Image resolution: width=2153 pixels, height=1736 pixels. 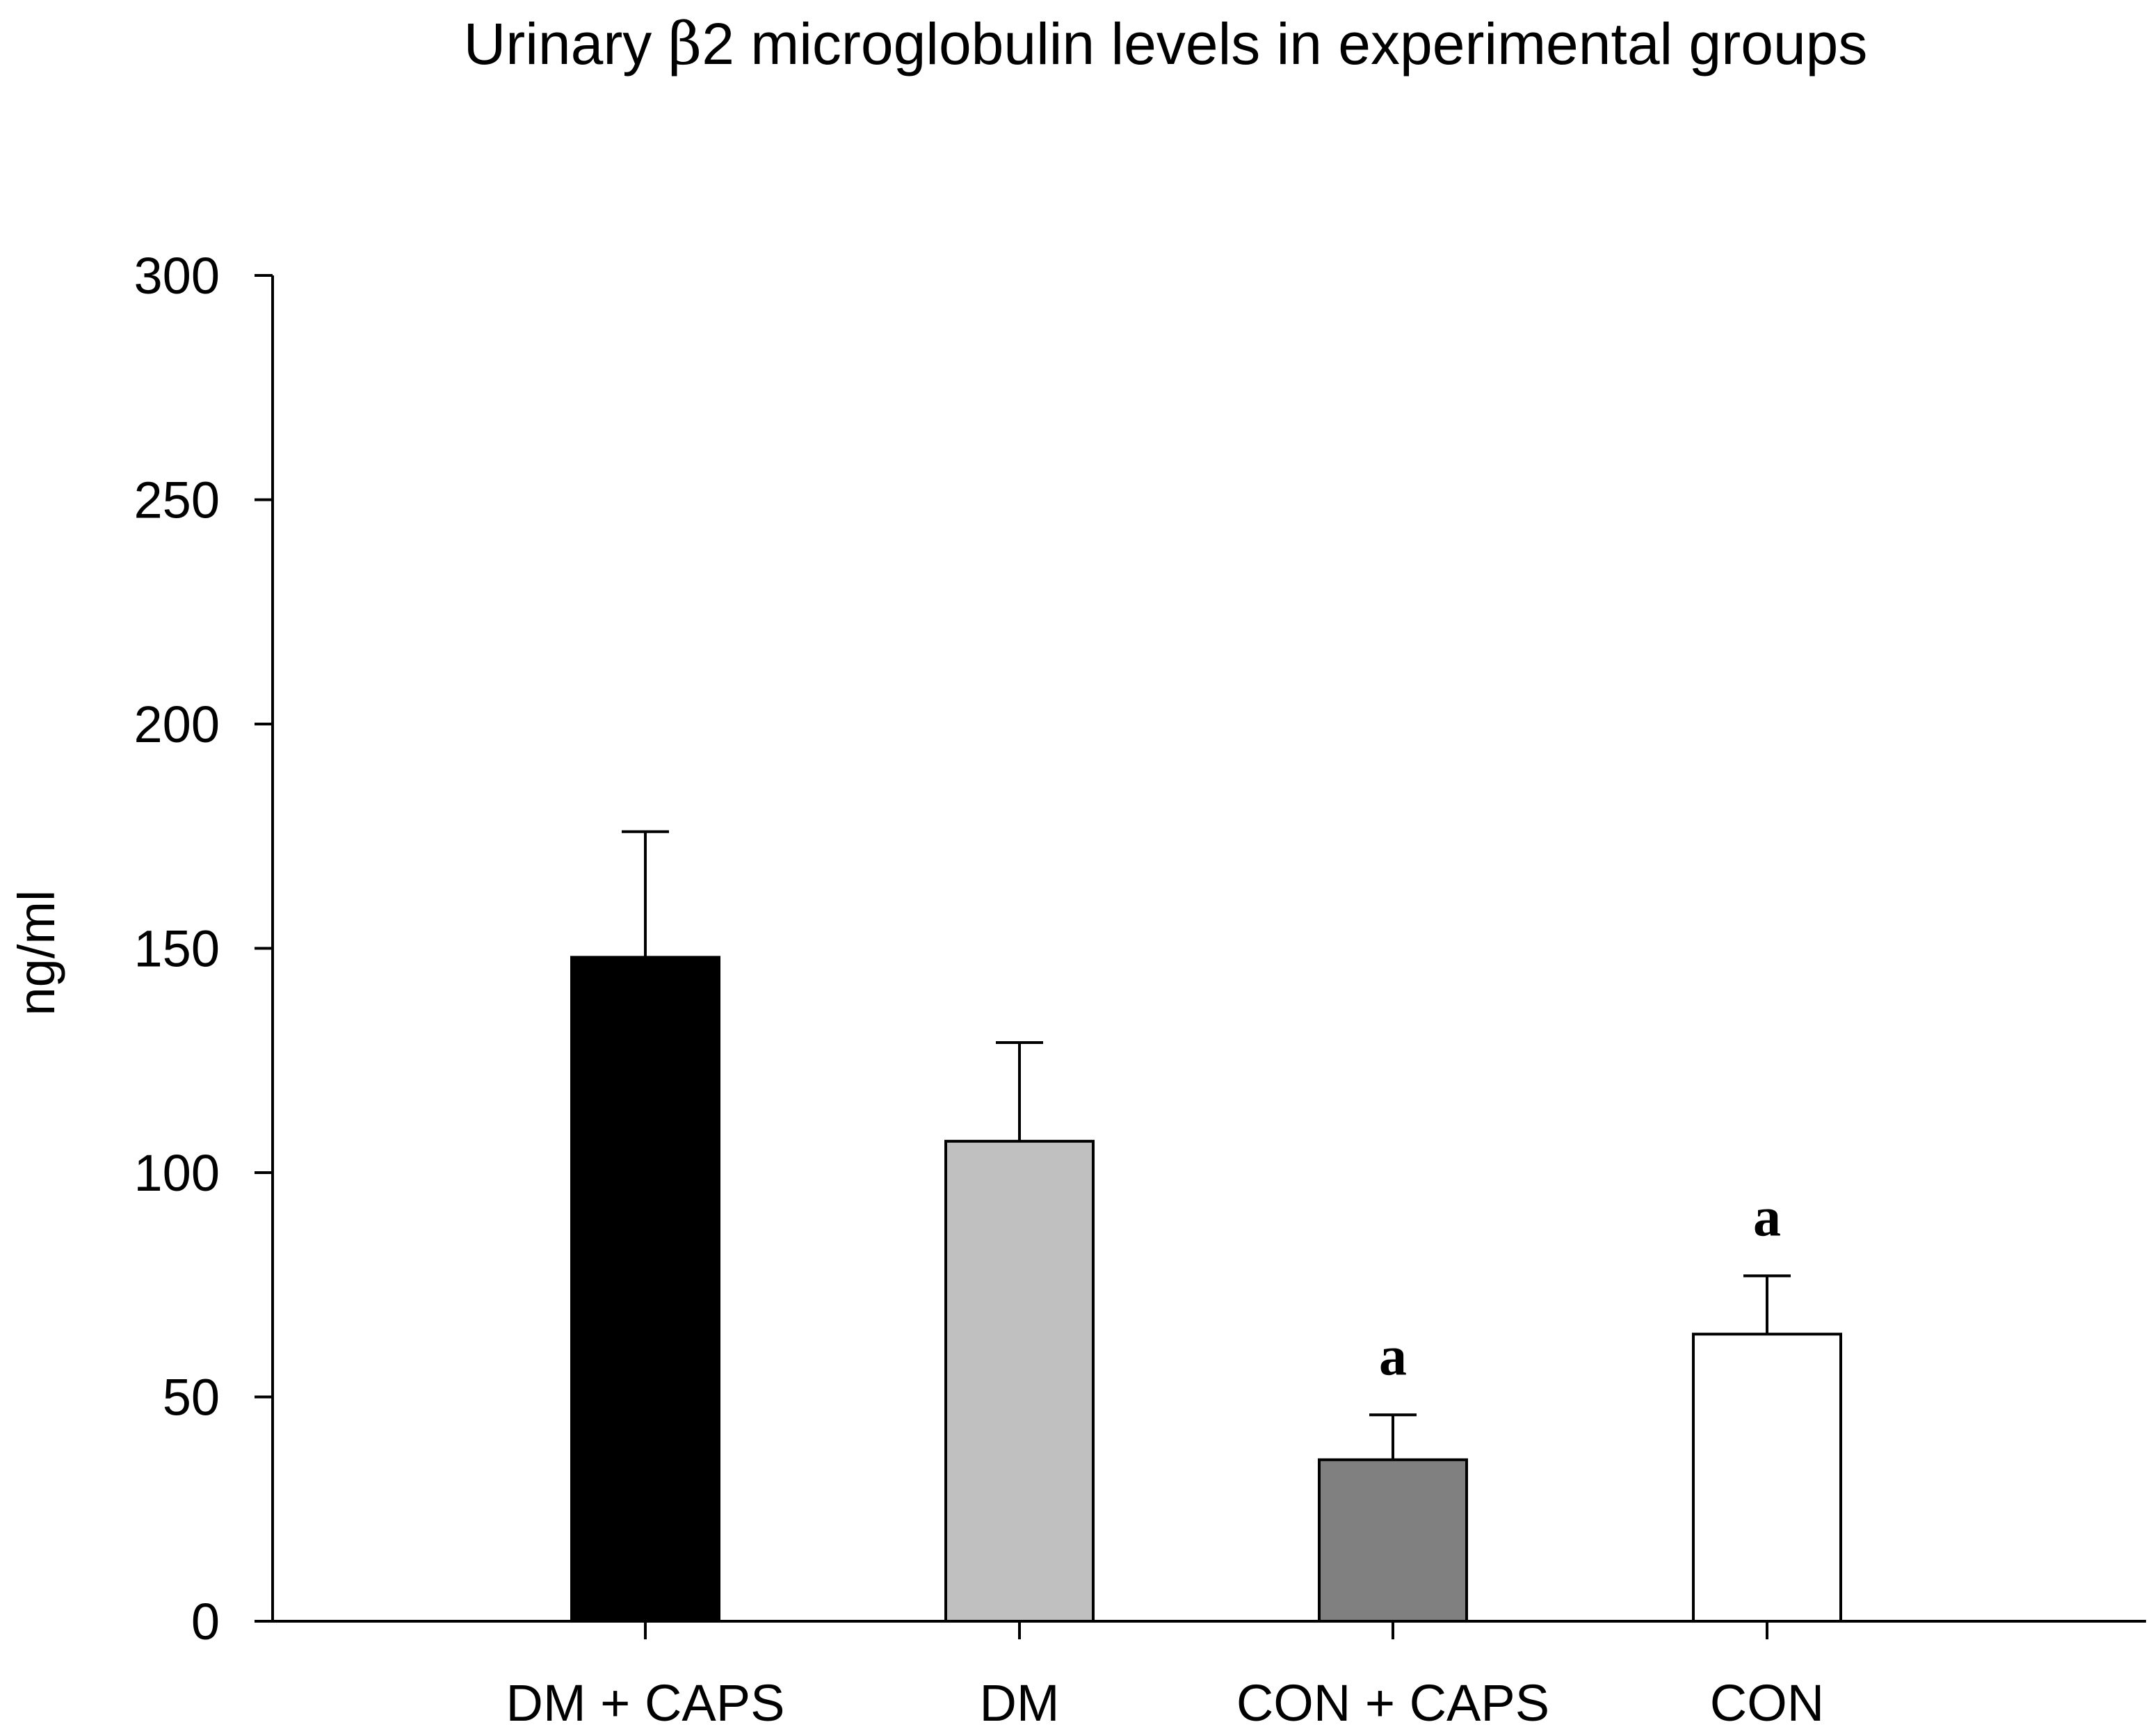 What do you see at coordinates (685, 44) in the screenshot?
I see `chart-title-symbol: β` at bounding box center [685, 44].